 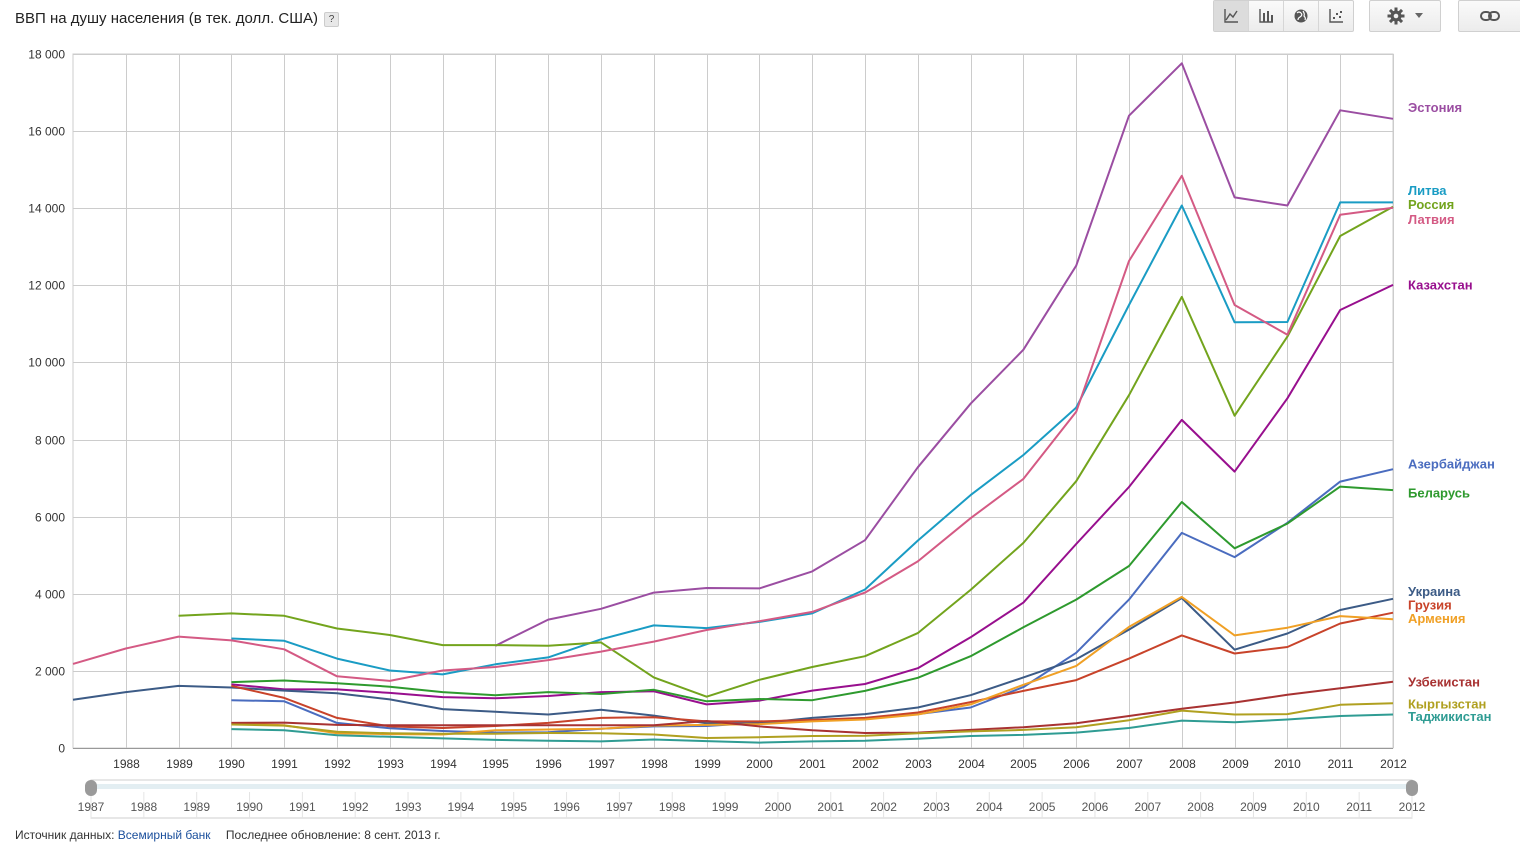 I want to click on legend-label: Латвия, so click(x=1431, y=219).